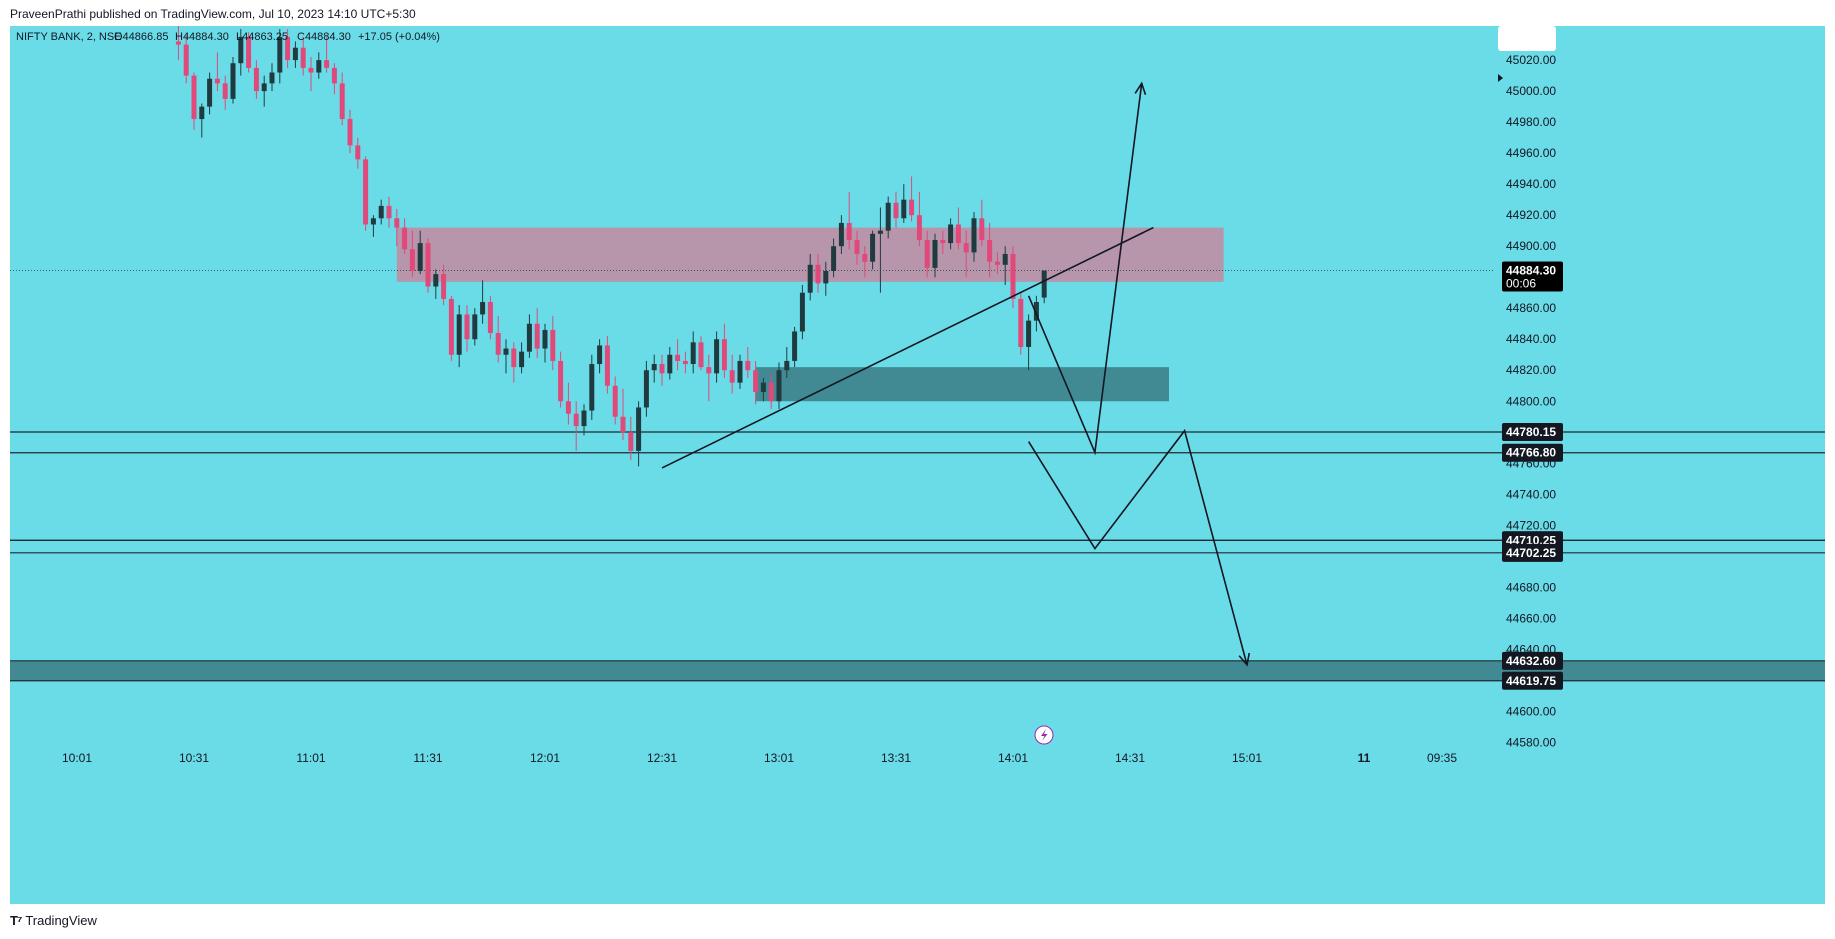 The height and width of the screenshot is (939, 1835). What do you see at coordinates (1044, 735) in the screenshot?
I see `replay-button` at bounding box center [1044, 735].